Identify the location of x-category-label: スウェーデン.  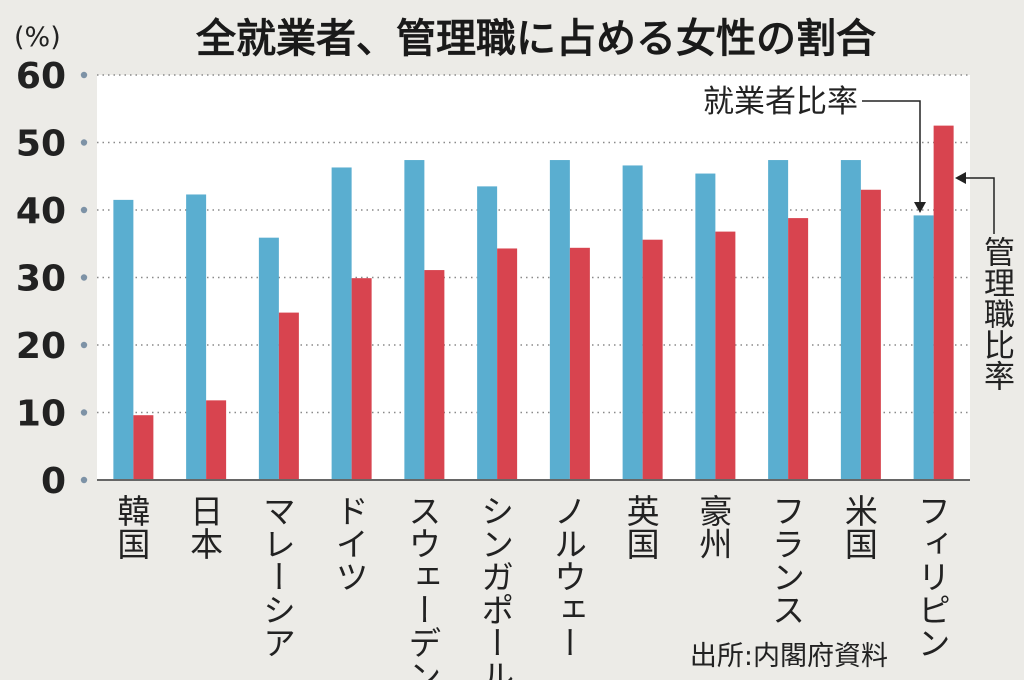
(422, 587).